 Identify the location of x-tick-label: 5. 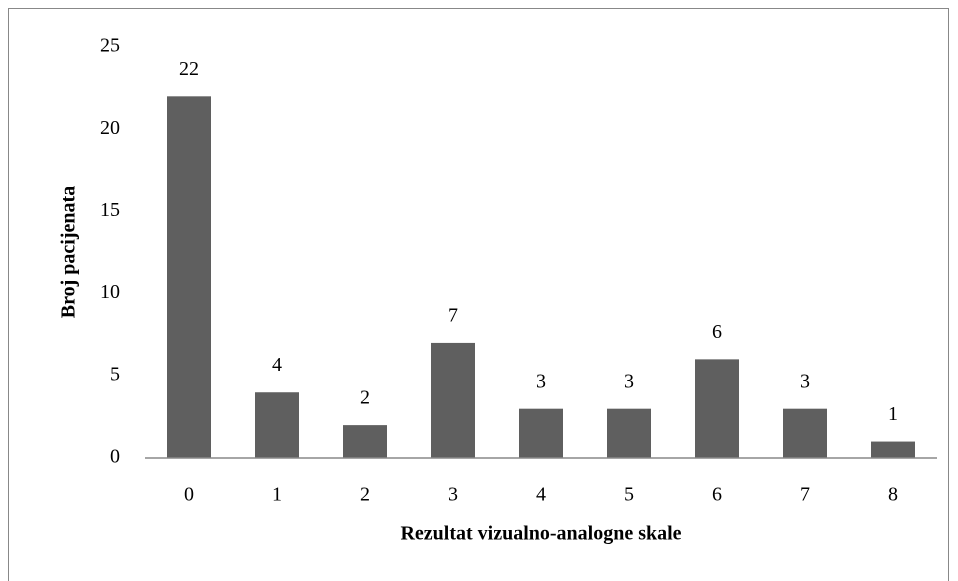
(629, 495).